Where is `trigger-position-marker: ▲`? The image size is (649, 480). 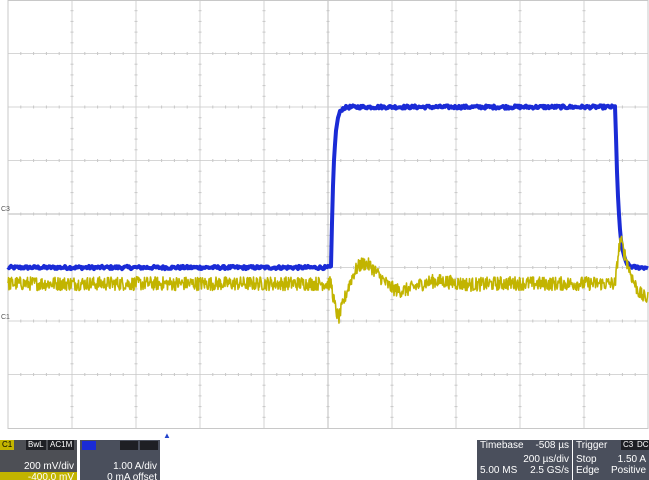
trigger-position-marker: ▲ is located at coordinates (167, 435).